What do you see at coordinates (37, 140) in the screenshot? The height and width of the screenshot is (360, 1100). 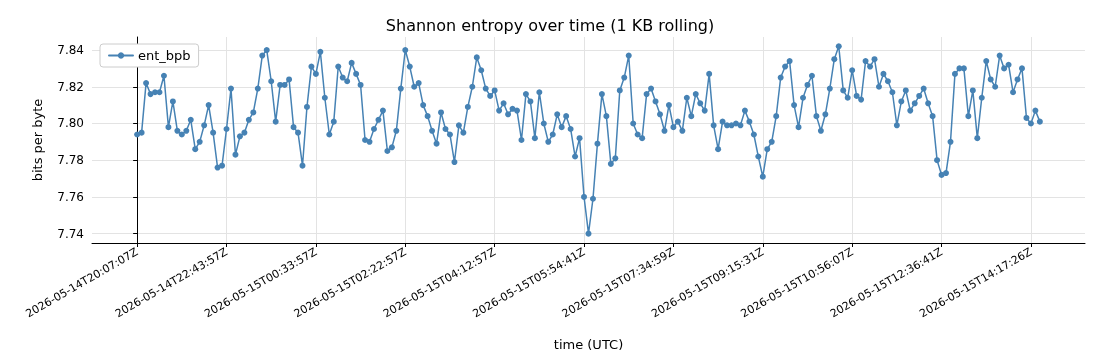 I see `y-axis-title: bits per byte` at bounding box center [37, 140].